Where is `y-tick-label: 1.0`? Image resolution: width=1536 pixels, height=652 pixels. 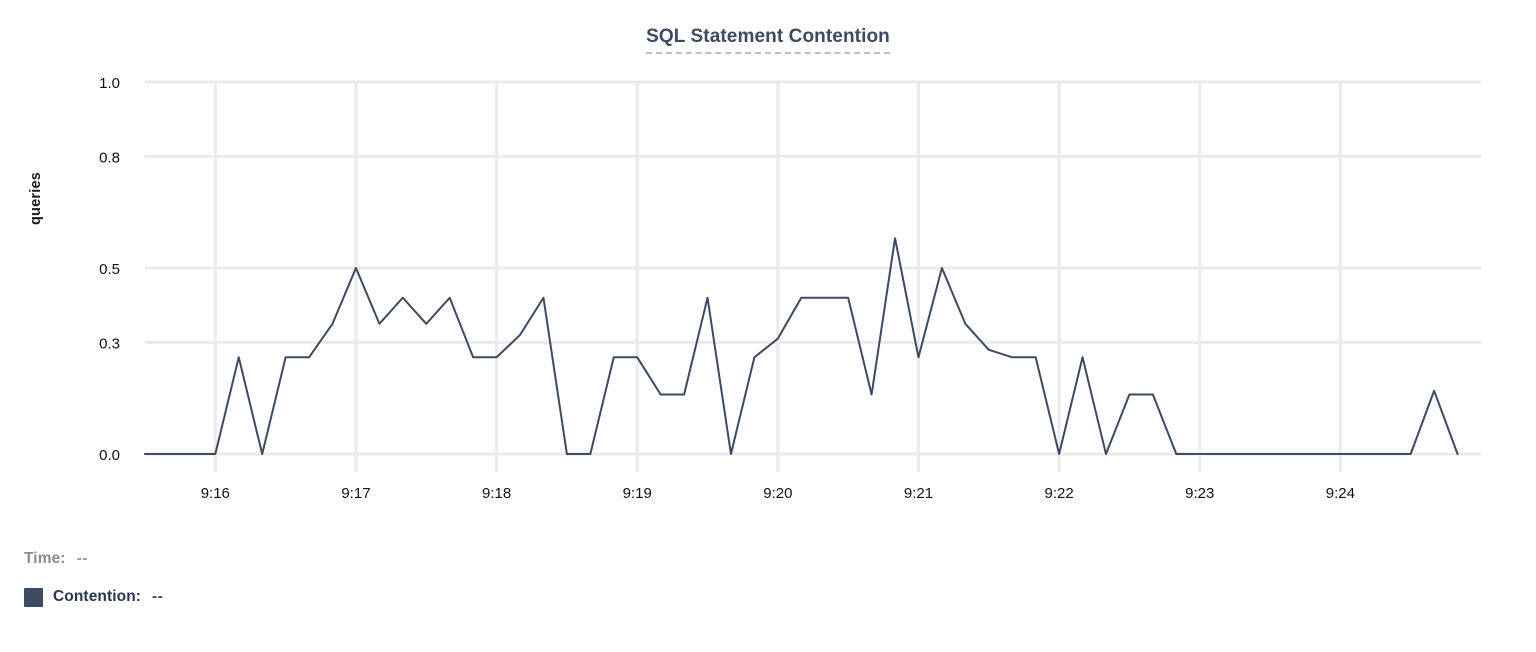
y-tick-label: 1.0 is located at coordinates (109, 83).